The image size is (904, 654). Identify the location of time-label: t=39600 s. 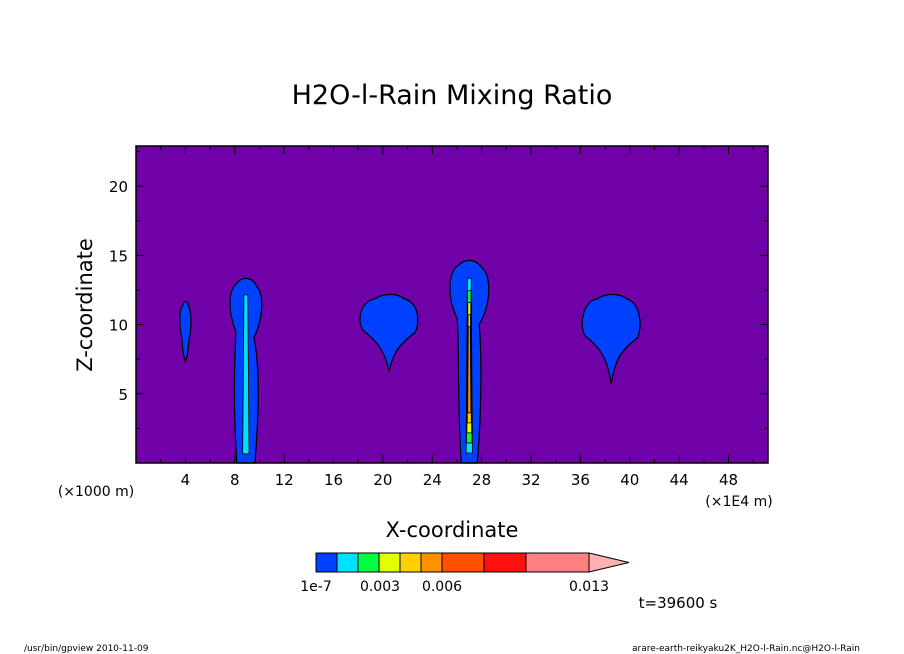
(678, 603).